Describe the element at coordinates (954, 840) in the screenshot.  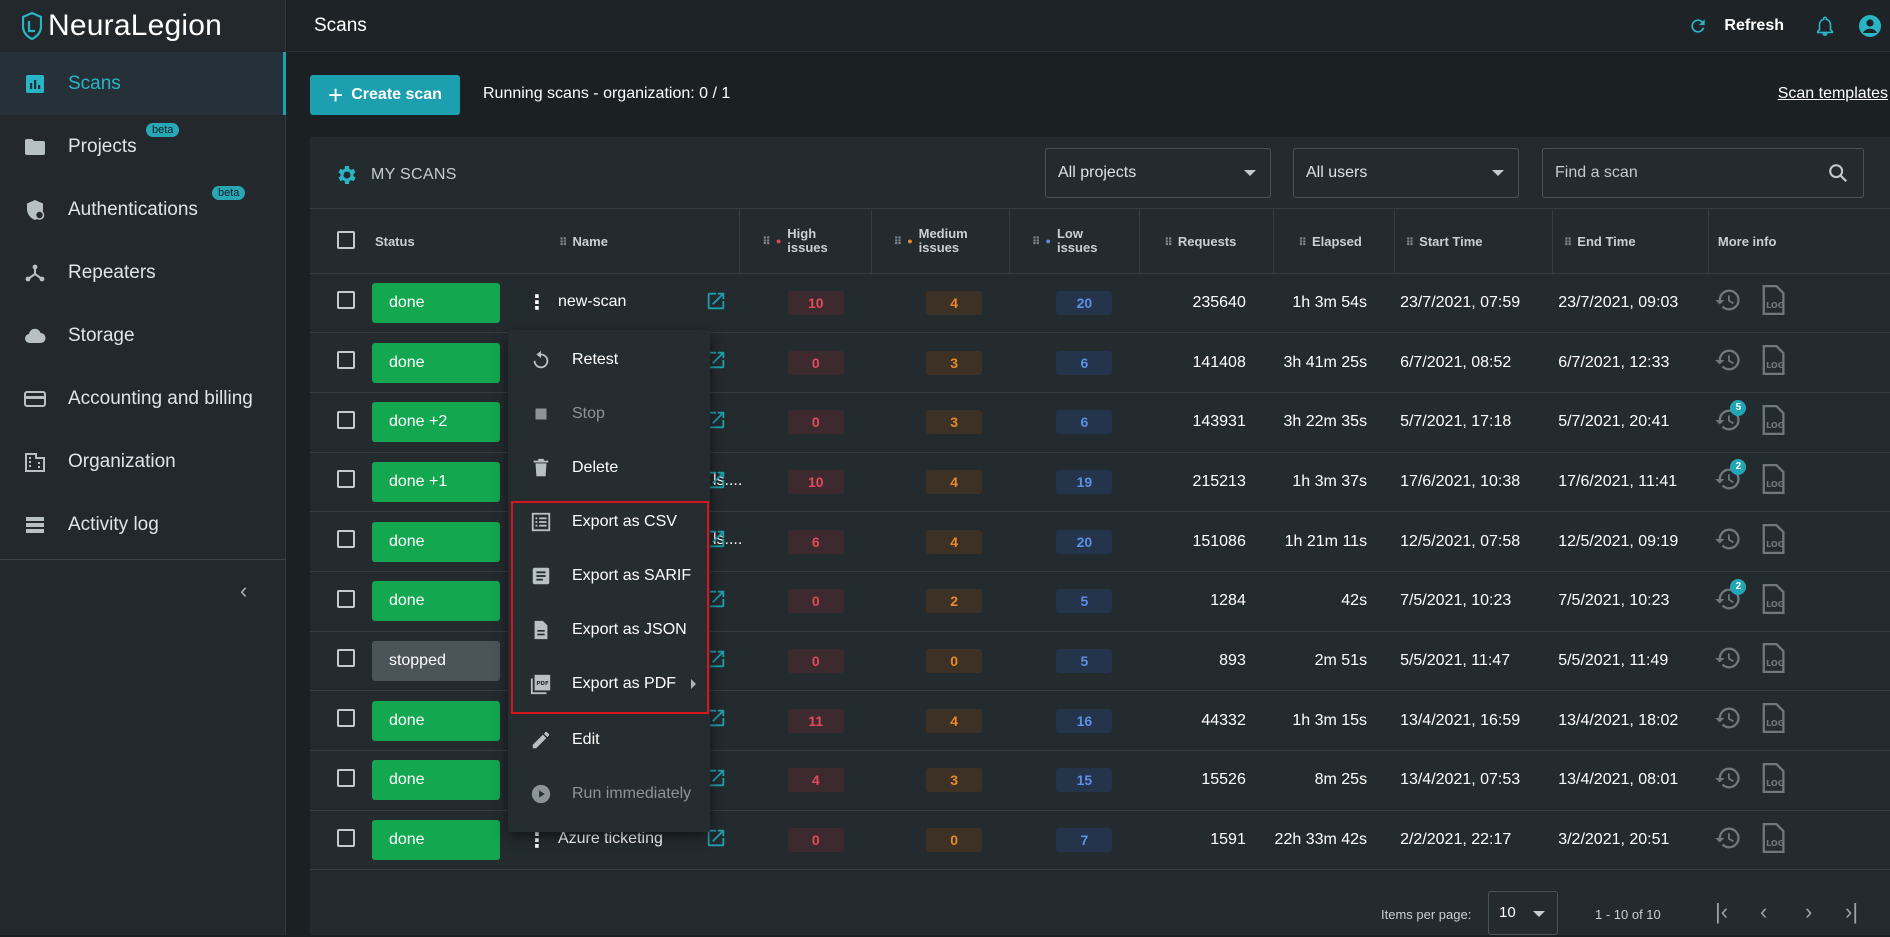
I see `medium-issues-count: 0` at that location.